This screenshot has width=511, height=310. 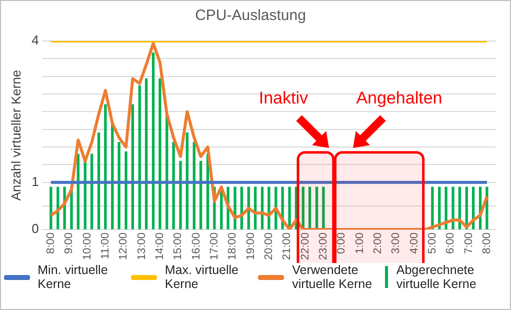 What do you see at coordinates (333, 277) in the screenshot?
I see `legend-label: Verwendete virtuelle Kerne` at bounding box center [333, 277].